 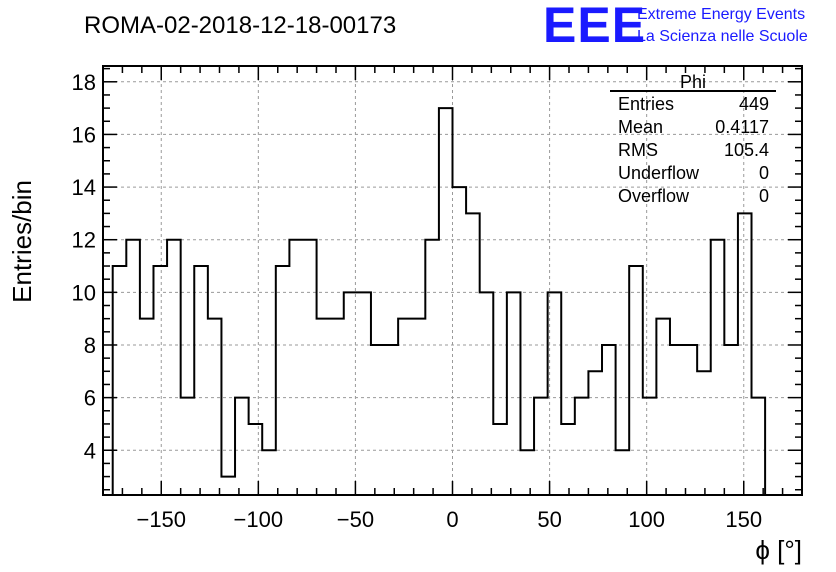 What do you see at coordinates (778, 550) in the screenshot?
I see `x-axis-label: ϕ [°]` at bounding box center [778, 550].